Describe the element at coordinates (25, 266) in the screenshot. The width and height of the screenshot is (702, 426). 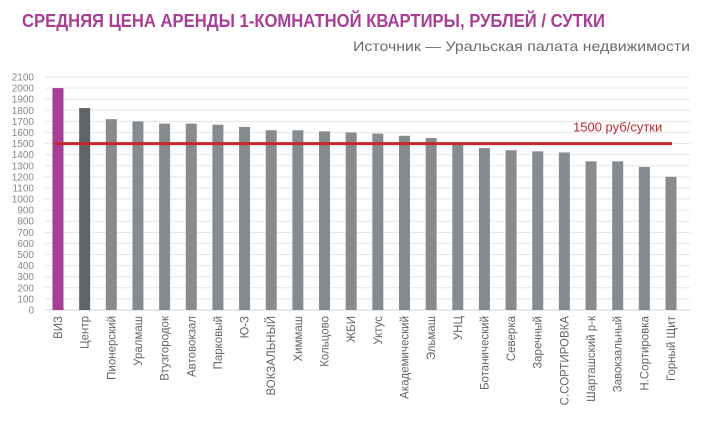
I see `y-tick-label: 400` at that location.